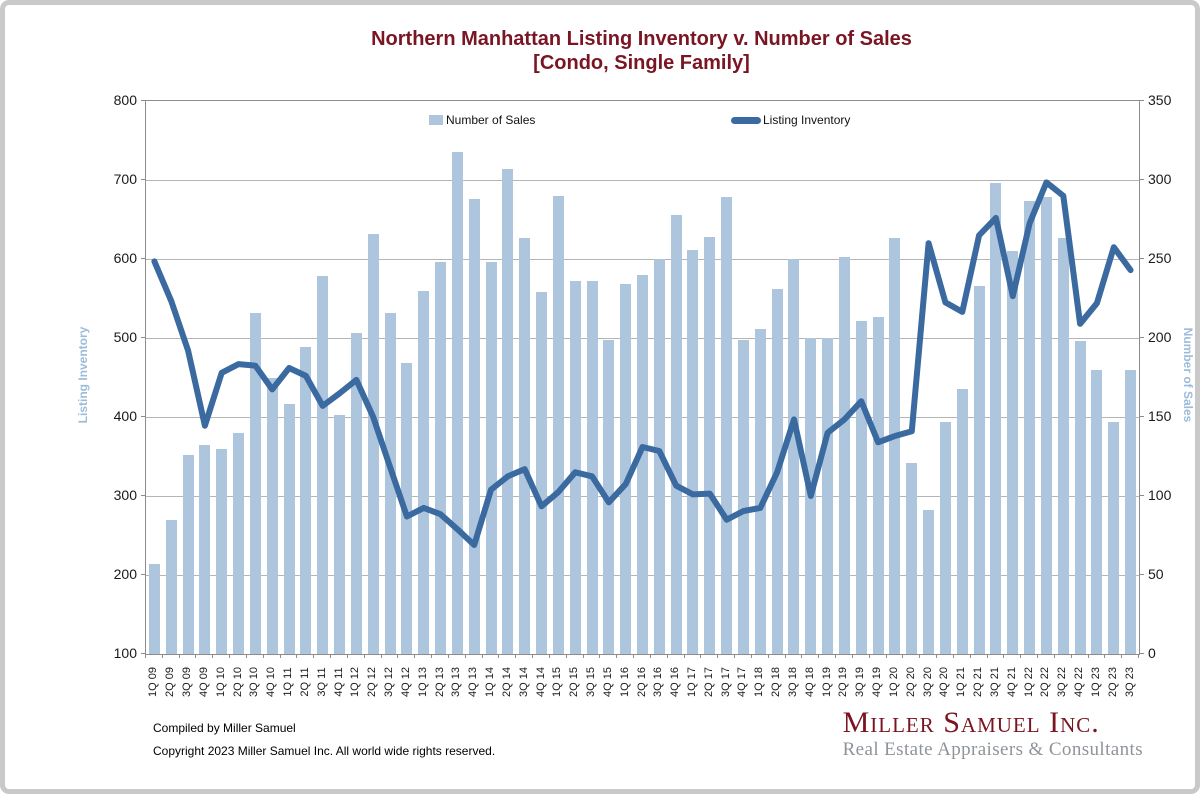 This screenshot has width=1200, height=794. Describe the element at coordinates (338, 682) in the screenshot. I see `x-axis-label: 4Q 11` at that location.